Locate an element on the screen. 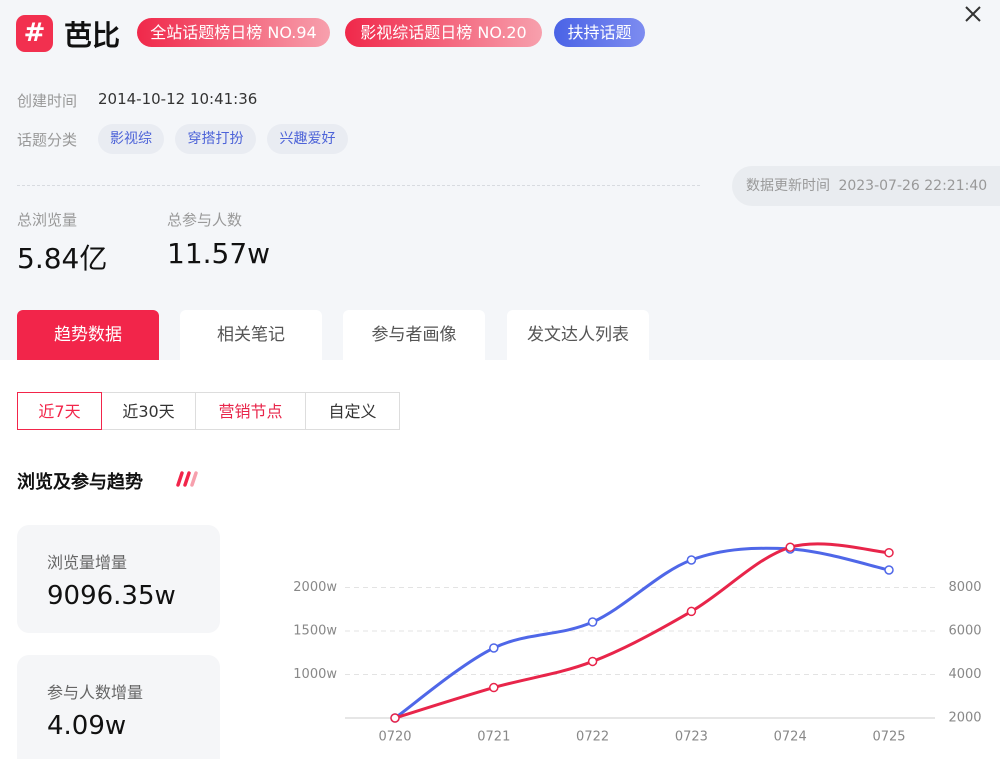 Image resolution: width=1000 pixels, height=759 pixels. category-tag: 兴趣爱好 is located at coordinates (307, 139).